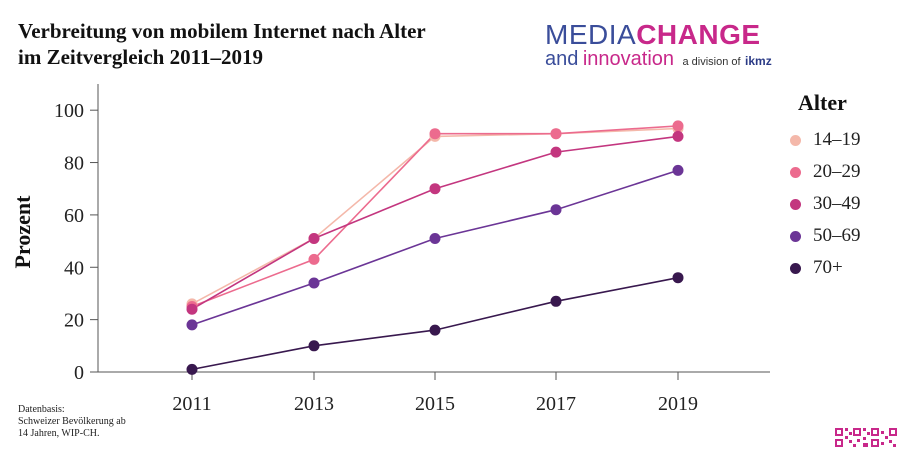 The height and width of the screenshot is (450, 900). What do you see at coordinates (678, 404) in the screenshot?
I see `x-tick-label: 2019` at bounding box center [678, 404].